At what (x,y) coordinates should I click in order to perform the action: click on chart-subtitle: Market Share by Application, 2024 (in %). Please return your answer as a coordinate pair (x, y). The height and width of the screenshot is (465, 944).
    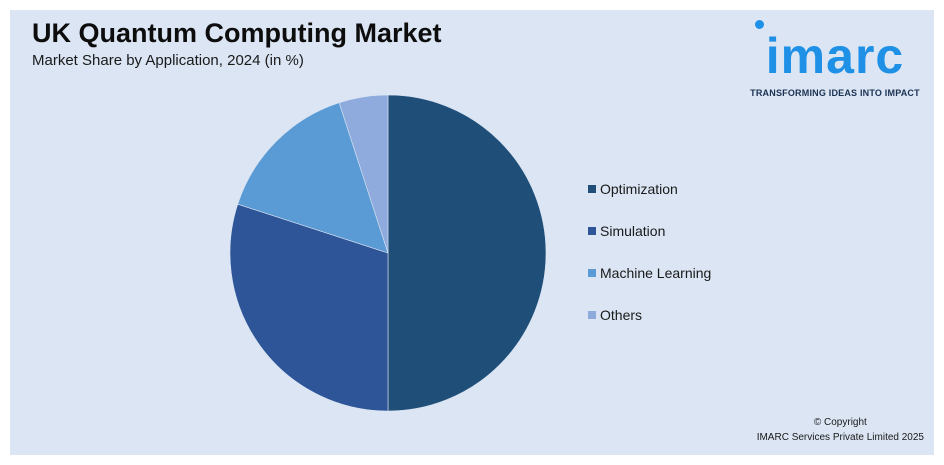
    Looking at the image, I should click on (168, 60).